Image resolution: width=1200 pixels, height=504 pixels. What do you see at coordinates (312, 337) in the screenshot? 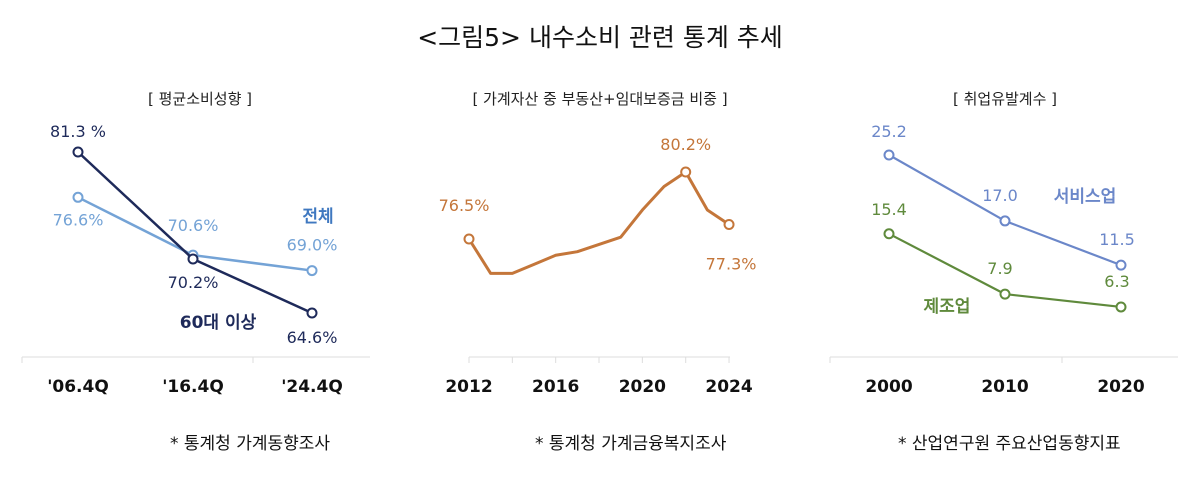
I see `data-label: 64.6%` at bounding box center [312, 337].